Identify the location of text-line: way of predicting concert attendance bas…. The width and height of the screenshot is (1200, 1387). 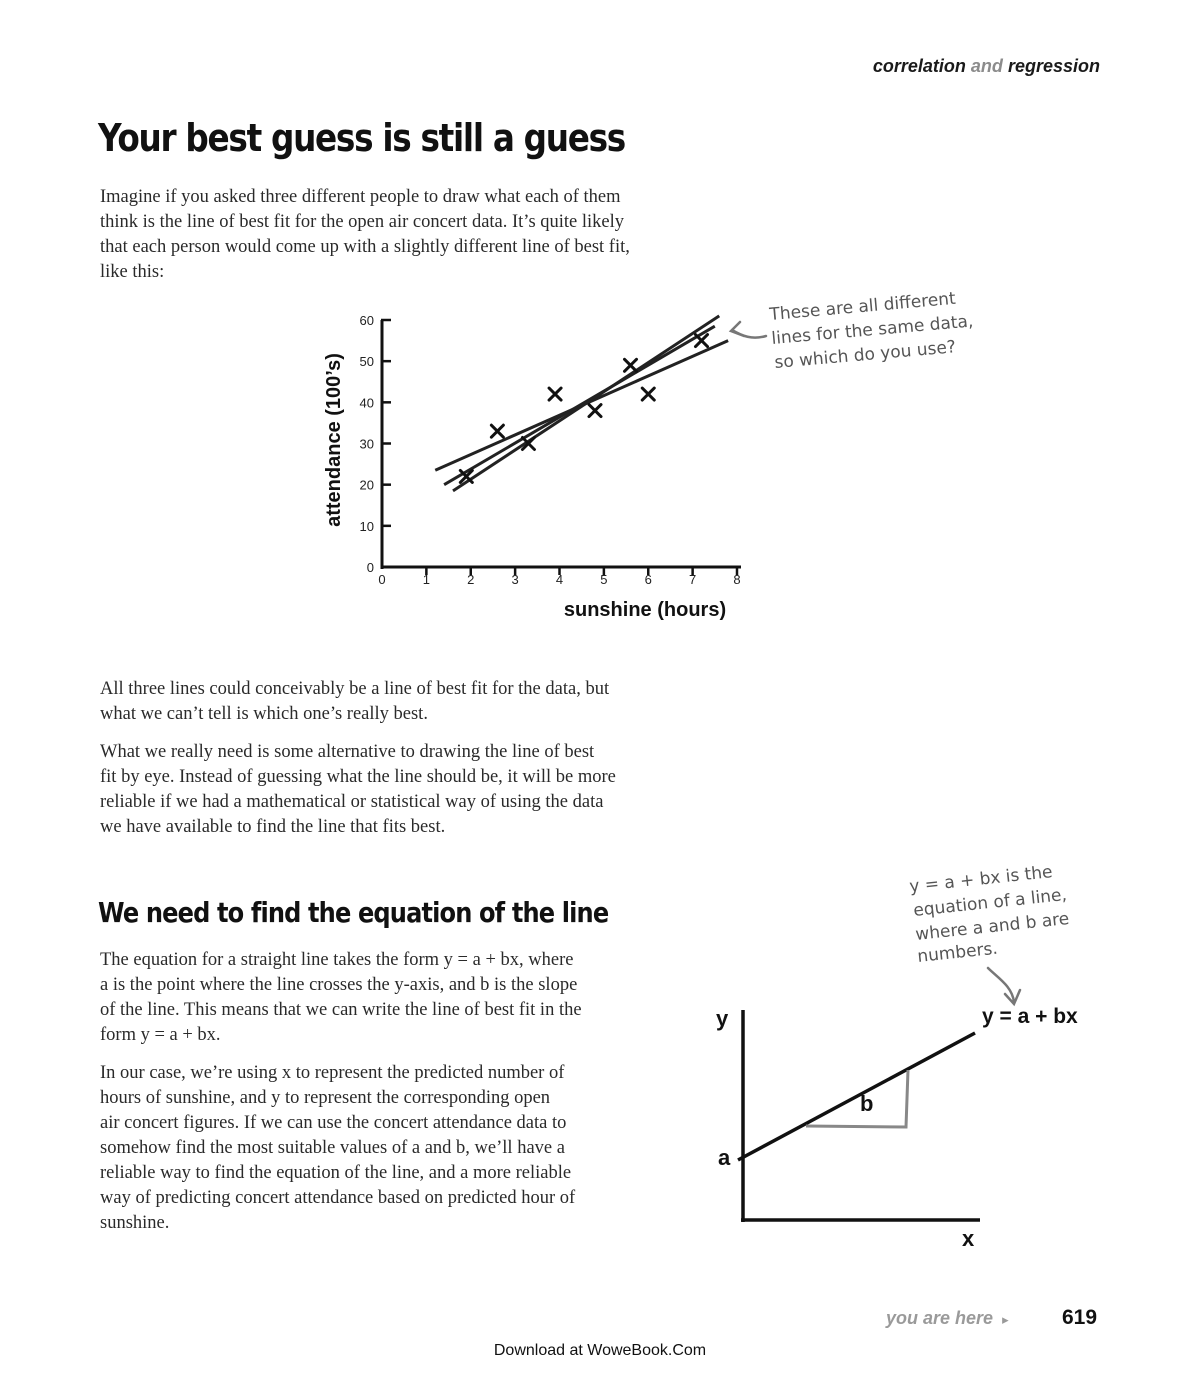
(338, 1198).